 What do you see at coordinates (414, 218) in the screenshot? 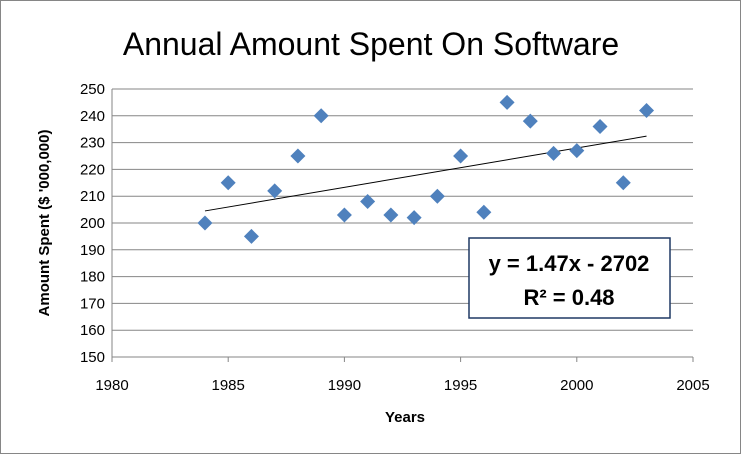
I see `data-point-1993` at bounding box center [414, 218].